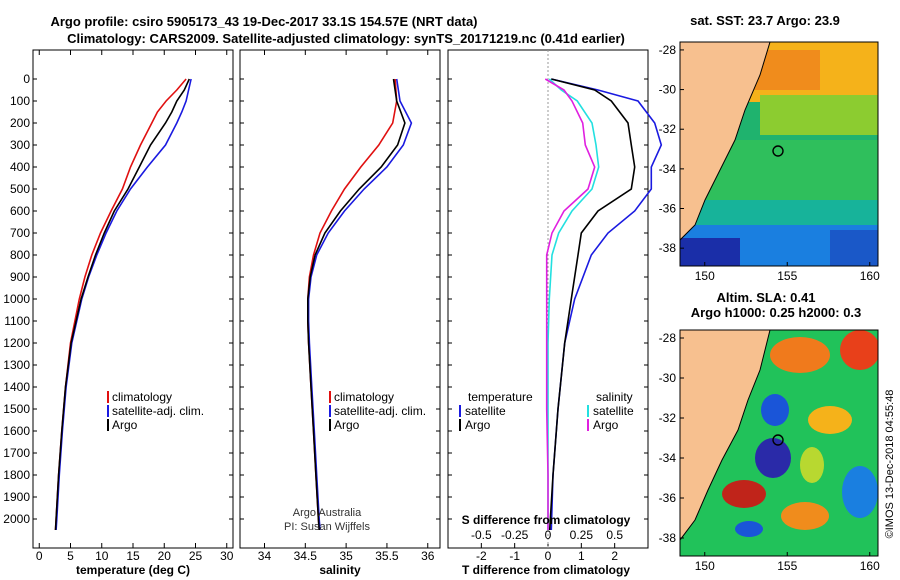  What do you see at coordinates (346, 556) in the screenshot?
I see `x-tick-label: 35` at bounding box center [346, 556].